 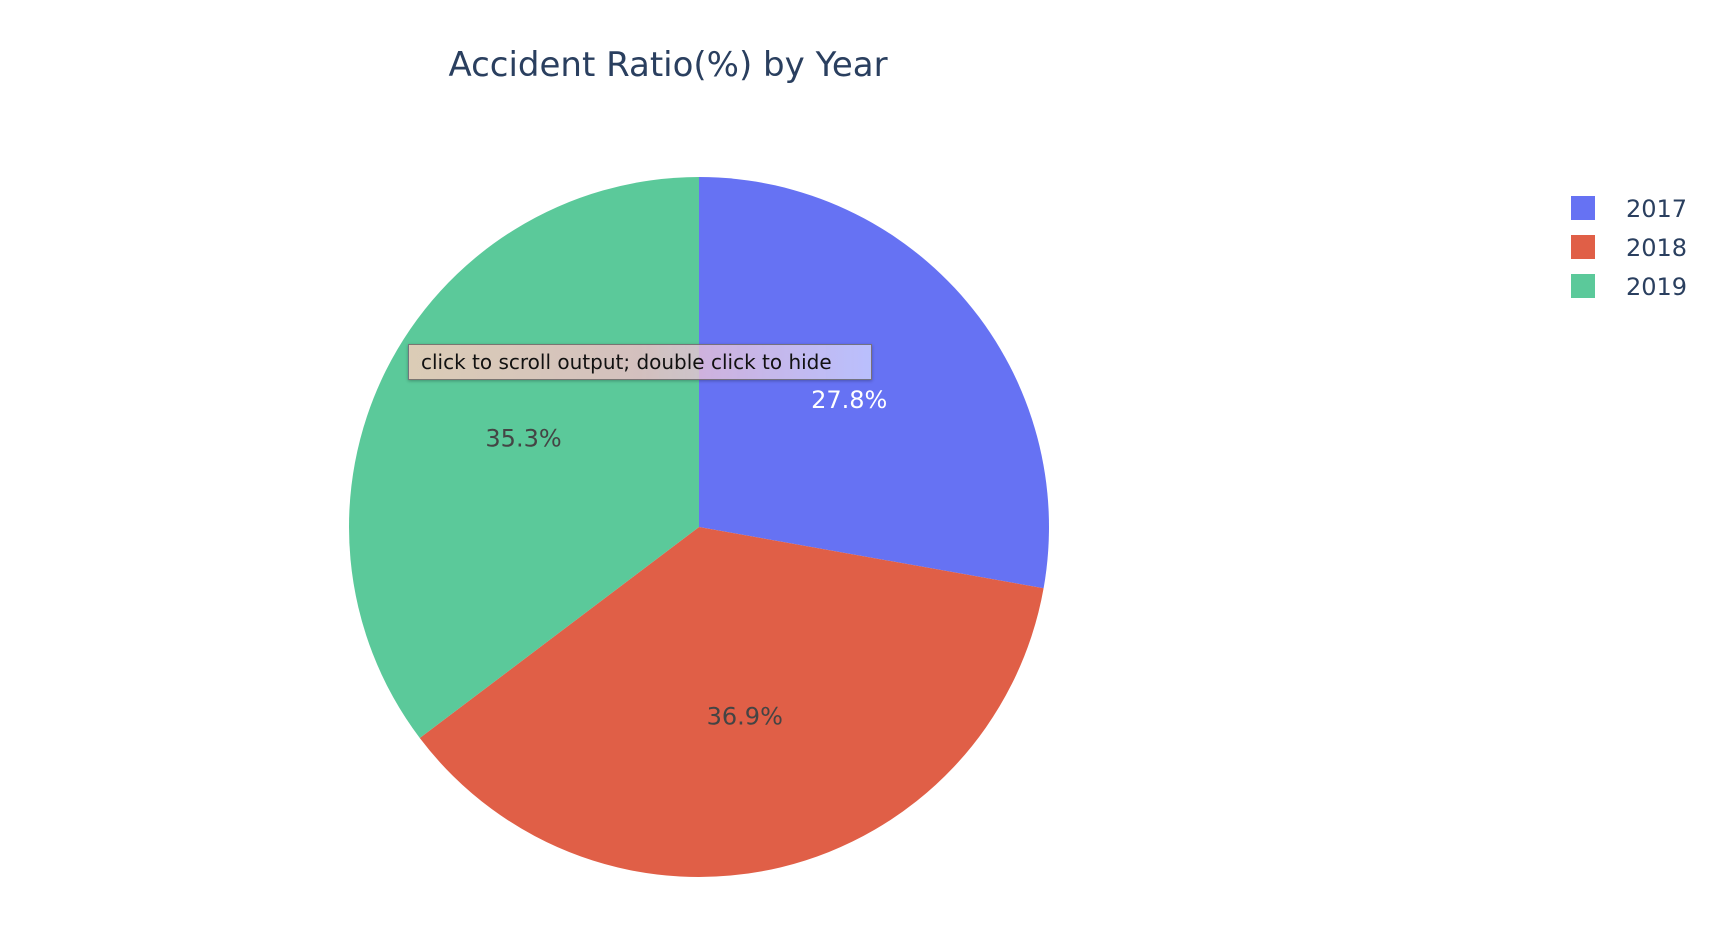 I want to click on pie-slice-2017, so click(x=874, y=383).